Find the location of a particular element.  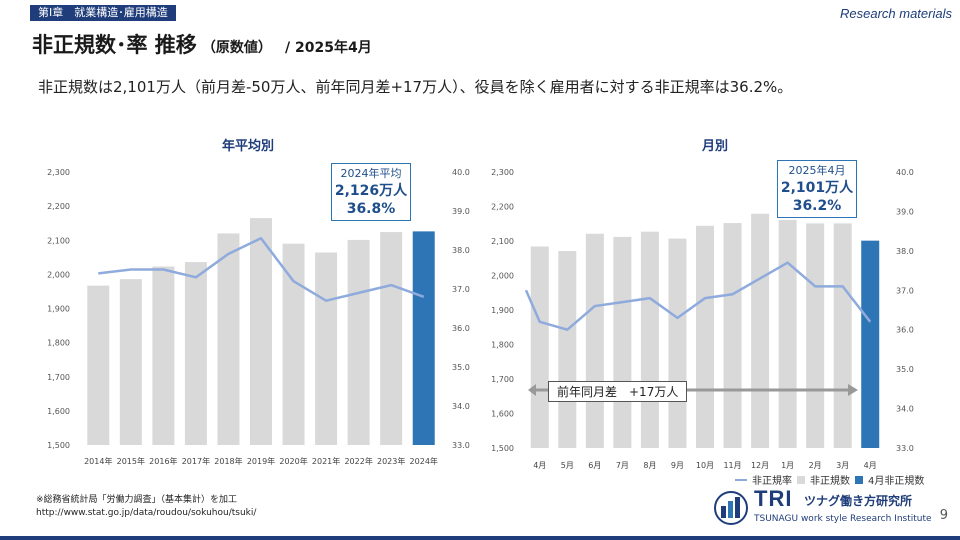

monthly-xtick: 9月 is located at coordinates (677, 465).